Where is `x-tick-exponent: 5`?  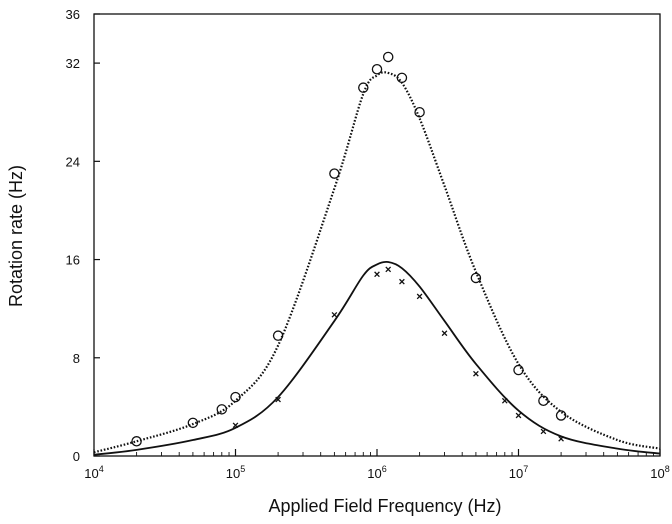
x-tick-exponent: 5 is located at coordinates (242, 469).